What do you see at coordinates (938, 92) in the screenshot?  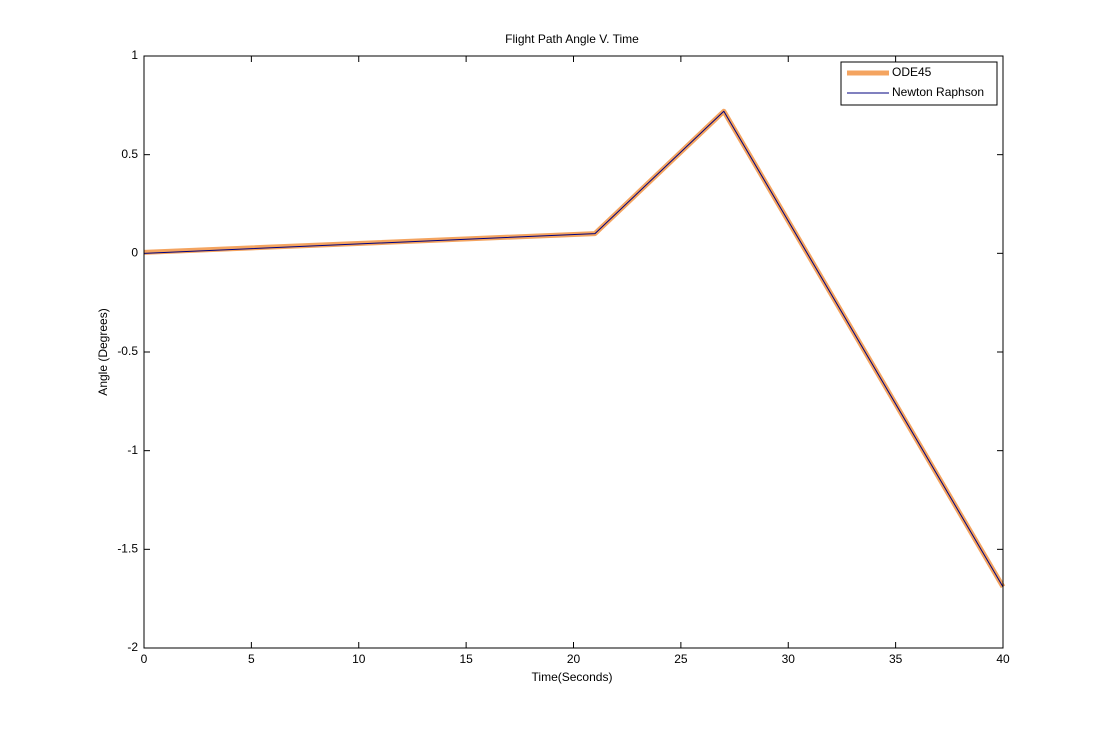 I see `legend-label: Newton Raphson` at bounding box center [938, 92].